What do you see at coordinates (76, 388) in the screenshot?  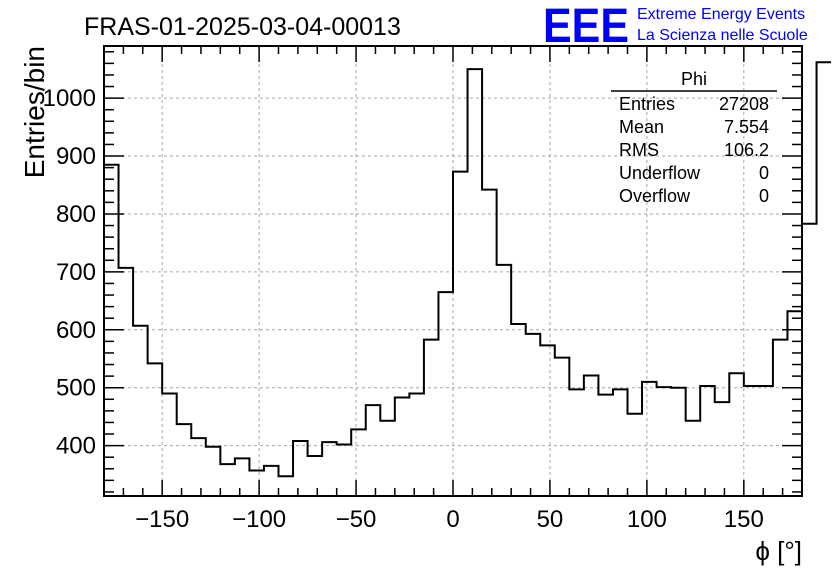 I see `y-tick-label: 500` at bounding box center [76, 388].